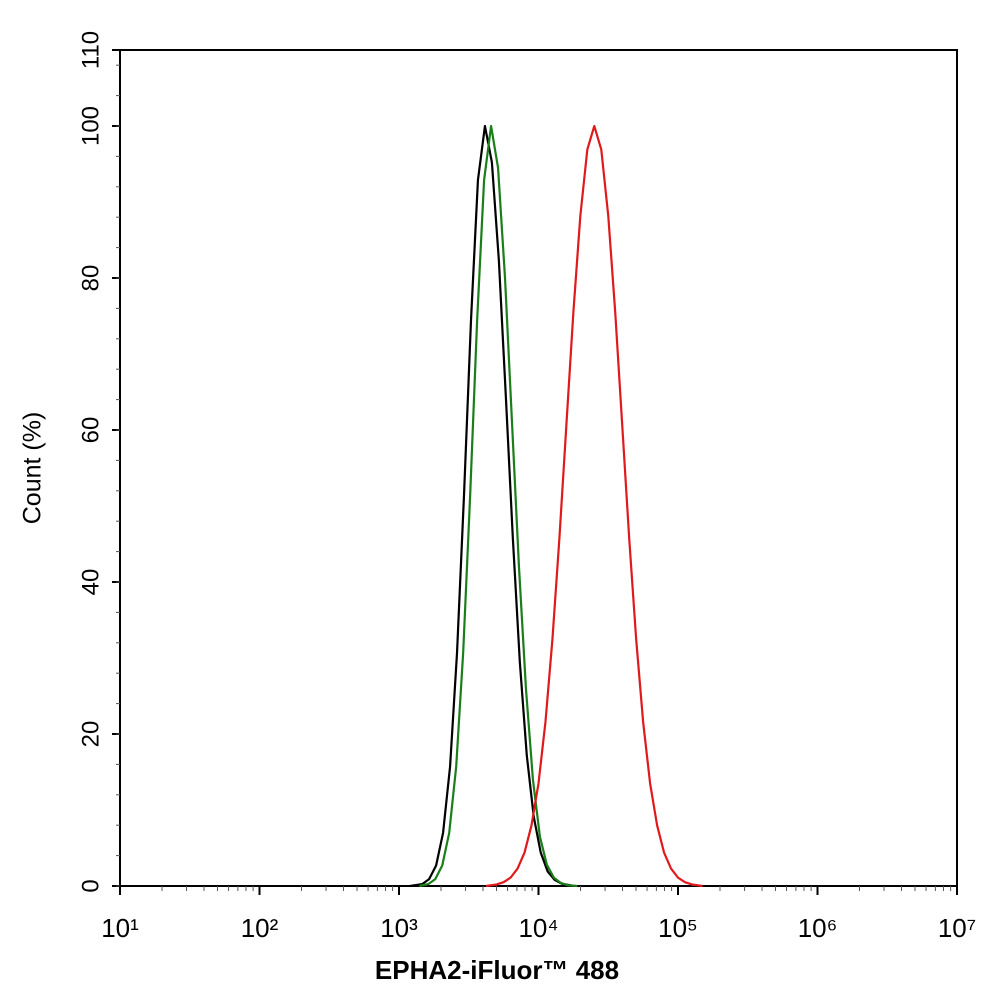  Describe the element at coordinates (497, 970) in the screenshot. I see `x-axis-label: EPHA2-iFluor™ 488` at that location.